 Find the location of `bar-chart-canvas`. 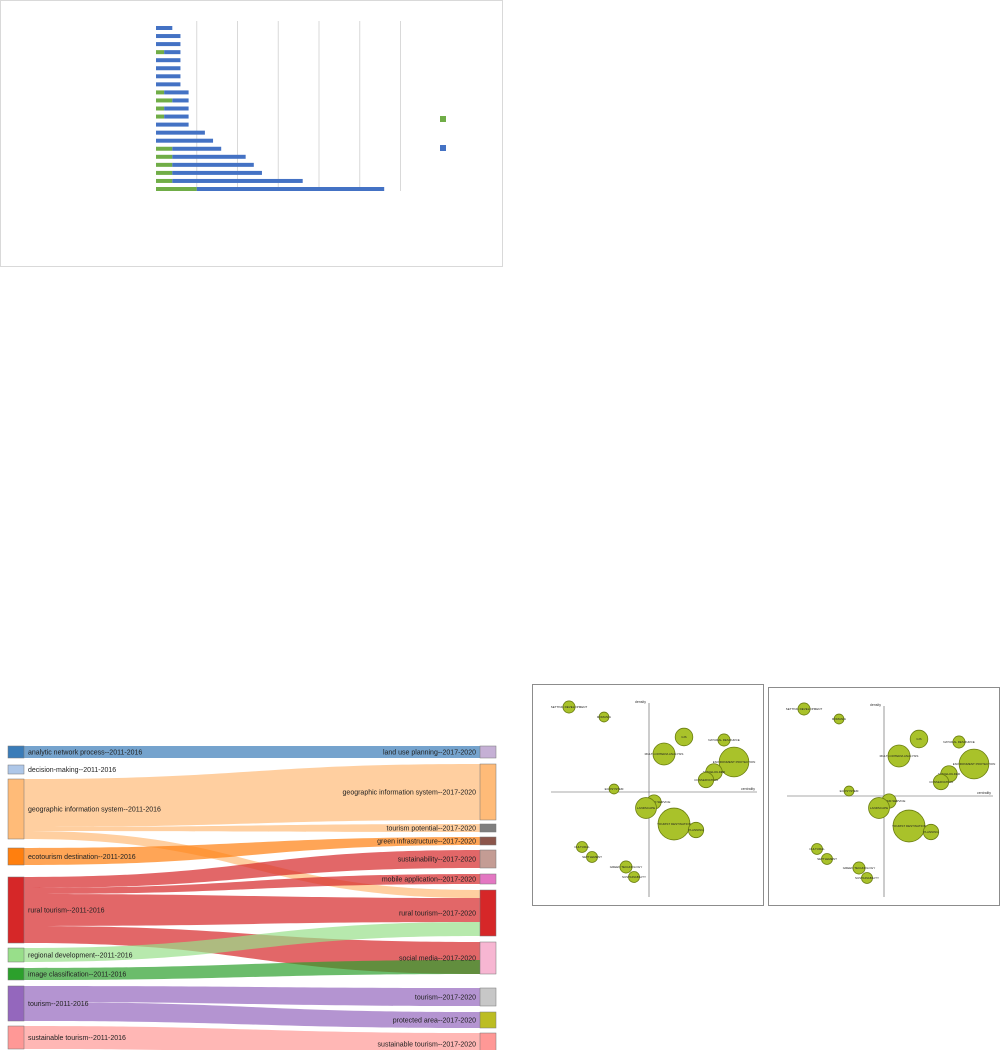

bar-chart-canvas is located at coordinates (301, 106).